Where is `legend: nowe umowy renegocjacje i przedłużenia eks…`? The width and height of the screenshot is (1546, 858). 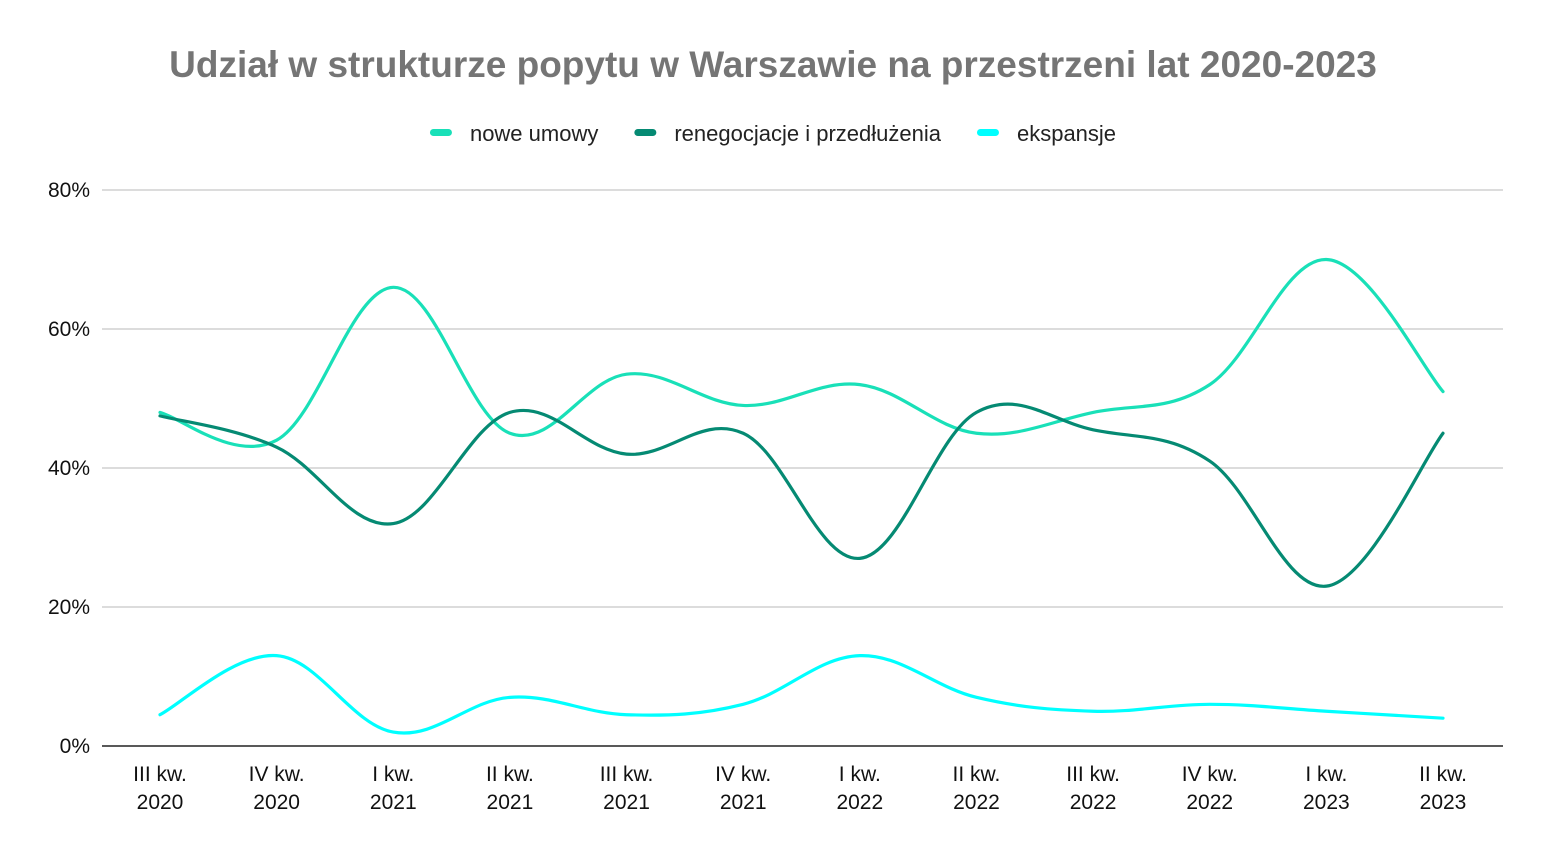 legend: nowe umowy renegocjacje i przedłużenia eks… is located at coordinates (772, 133).